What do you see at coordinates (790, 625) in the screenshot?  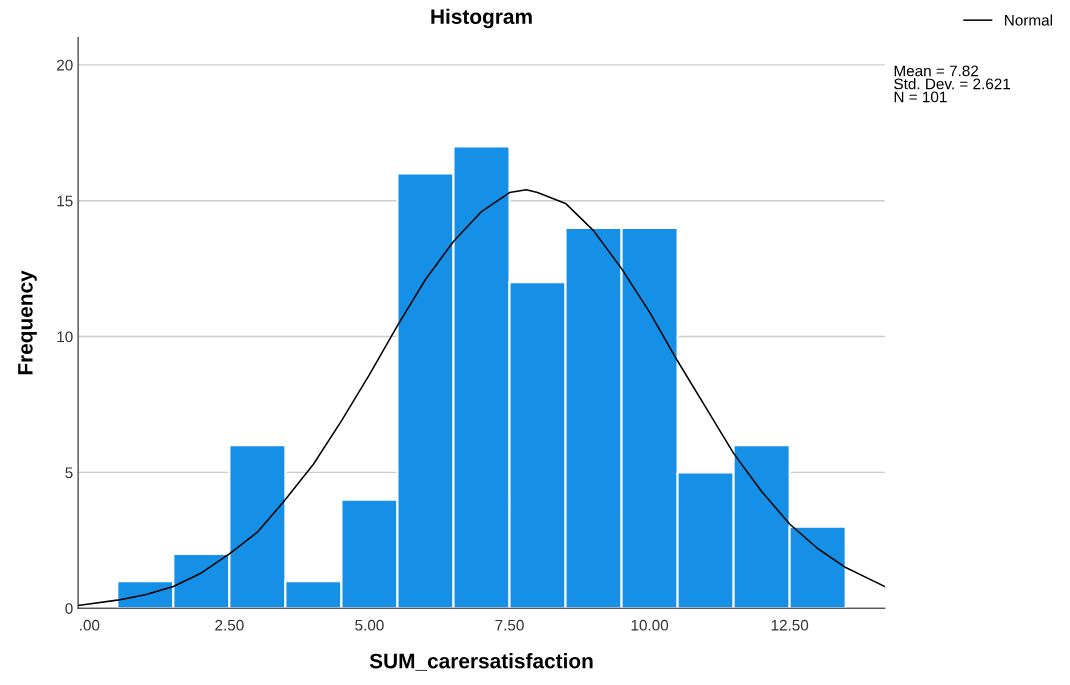 I see `x-tick-label: 12.50` at bounding box center [790, 625].